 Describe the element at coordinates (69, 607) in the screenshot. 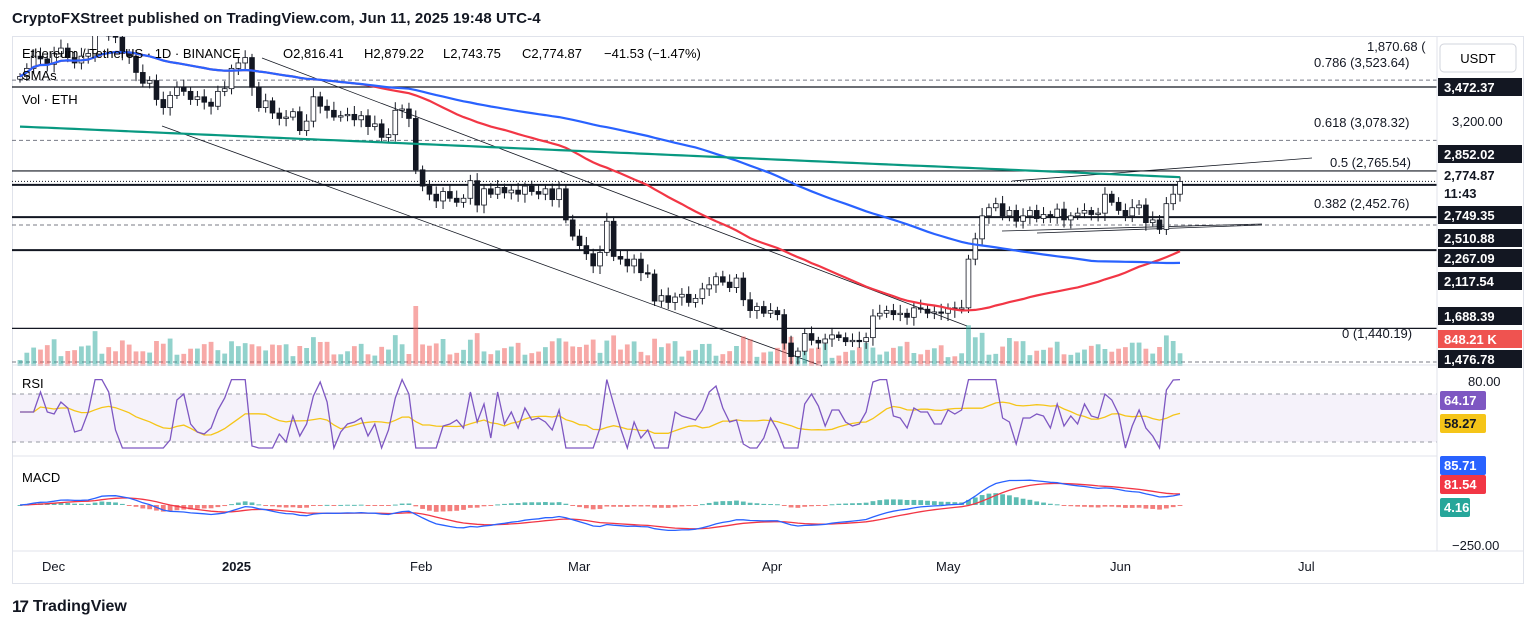

I see `tradingview-logo: 17 TradingView` at that location.